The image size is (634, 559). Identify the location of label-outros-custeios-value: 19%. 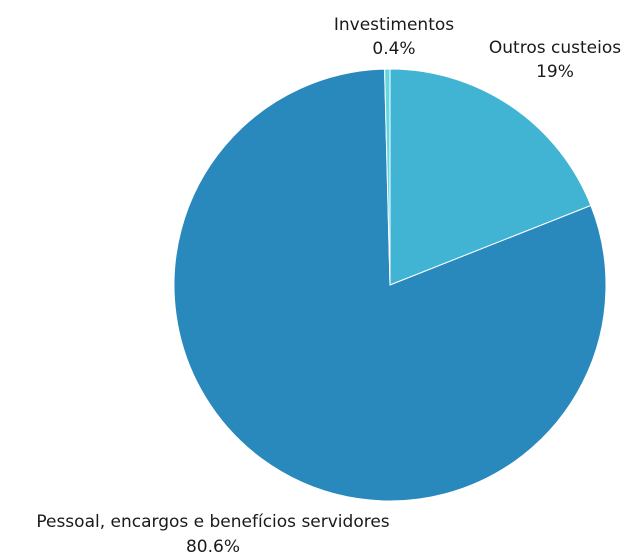
(555, 72).